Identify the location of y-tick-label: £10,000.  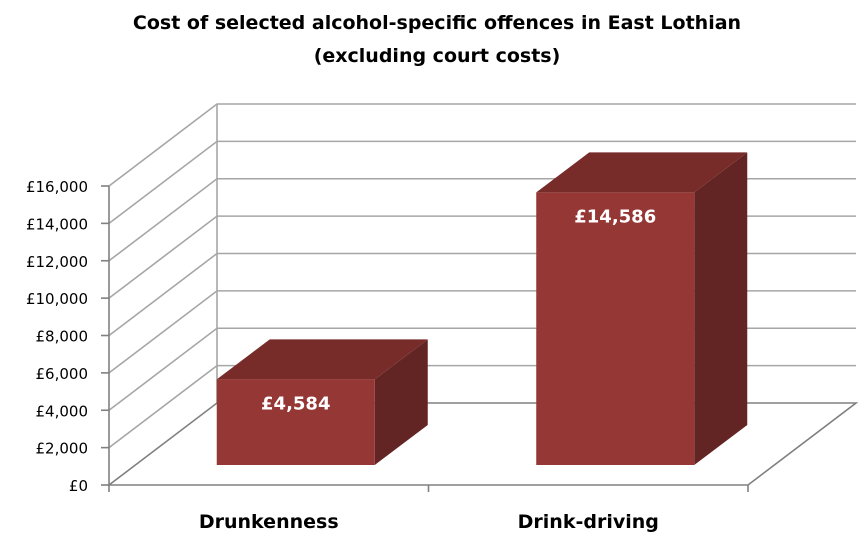
(57, 299).